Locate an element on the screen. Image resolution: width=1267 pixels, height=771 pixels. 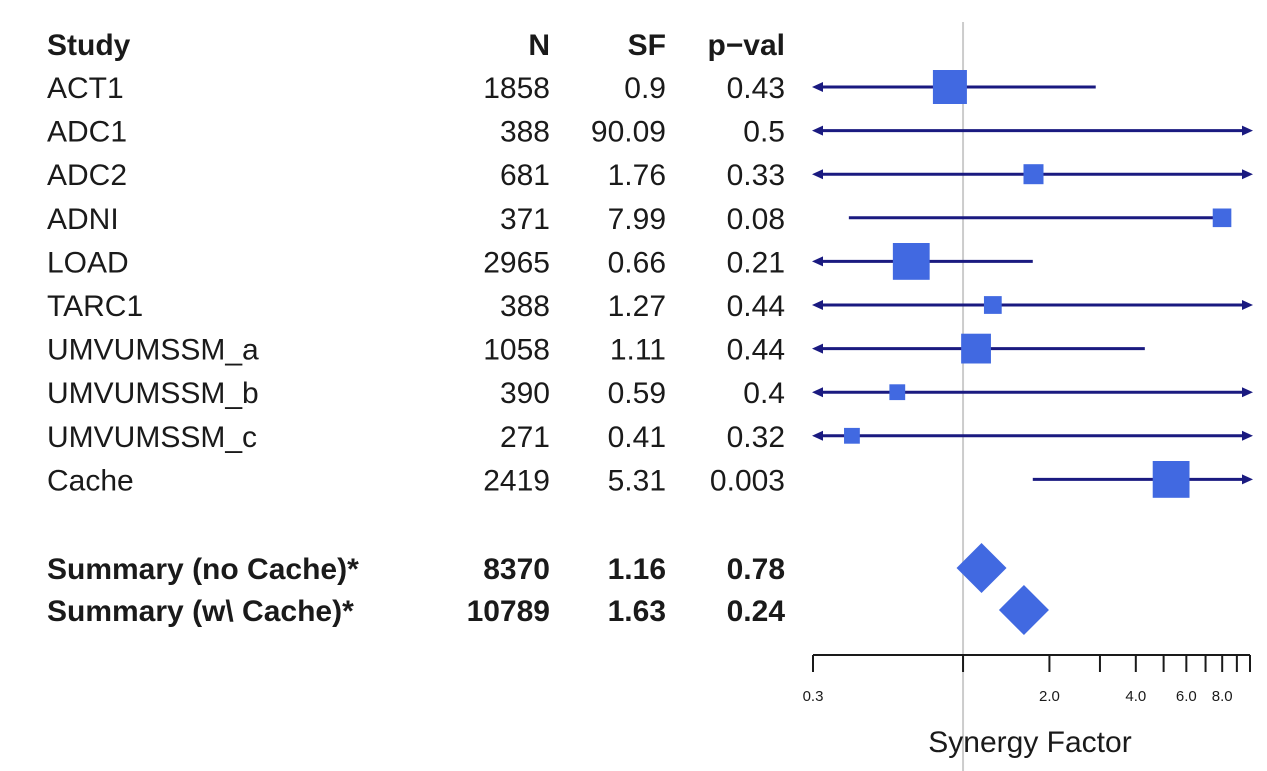
study-n: 390 is located at coordinates (525, 393).